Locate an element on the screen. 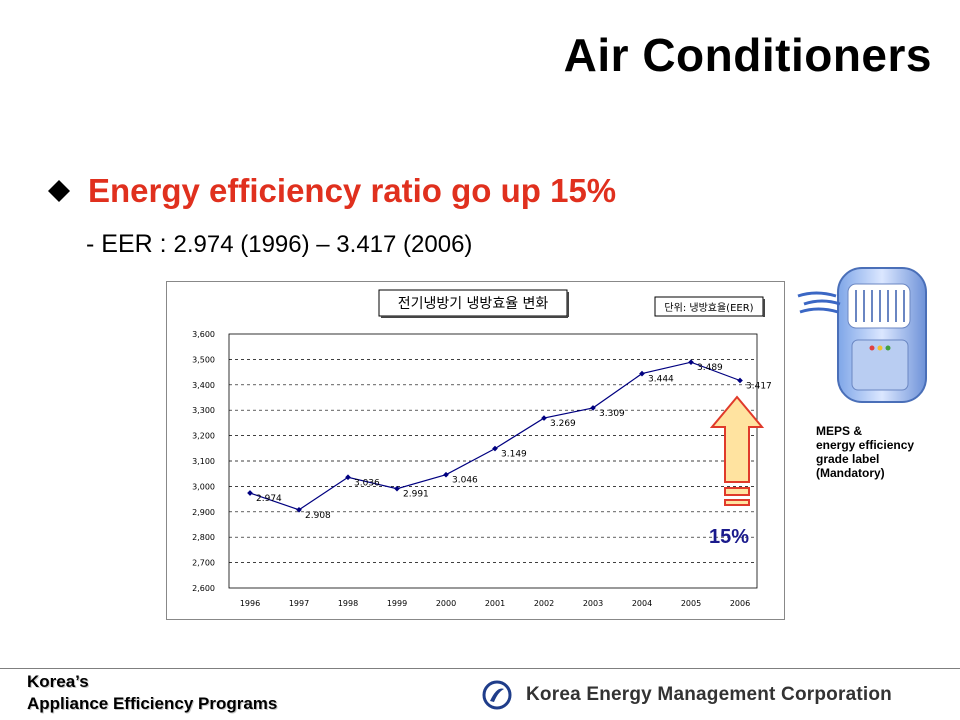 This screenshot has height=720, width=960. data-label: 3.309 is located at coordinates (612, 414).